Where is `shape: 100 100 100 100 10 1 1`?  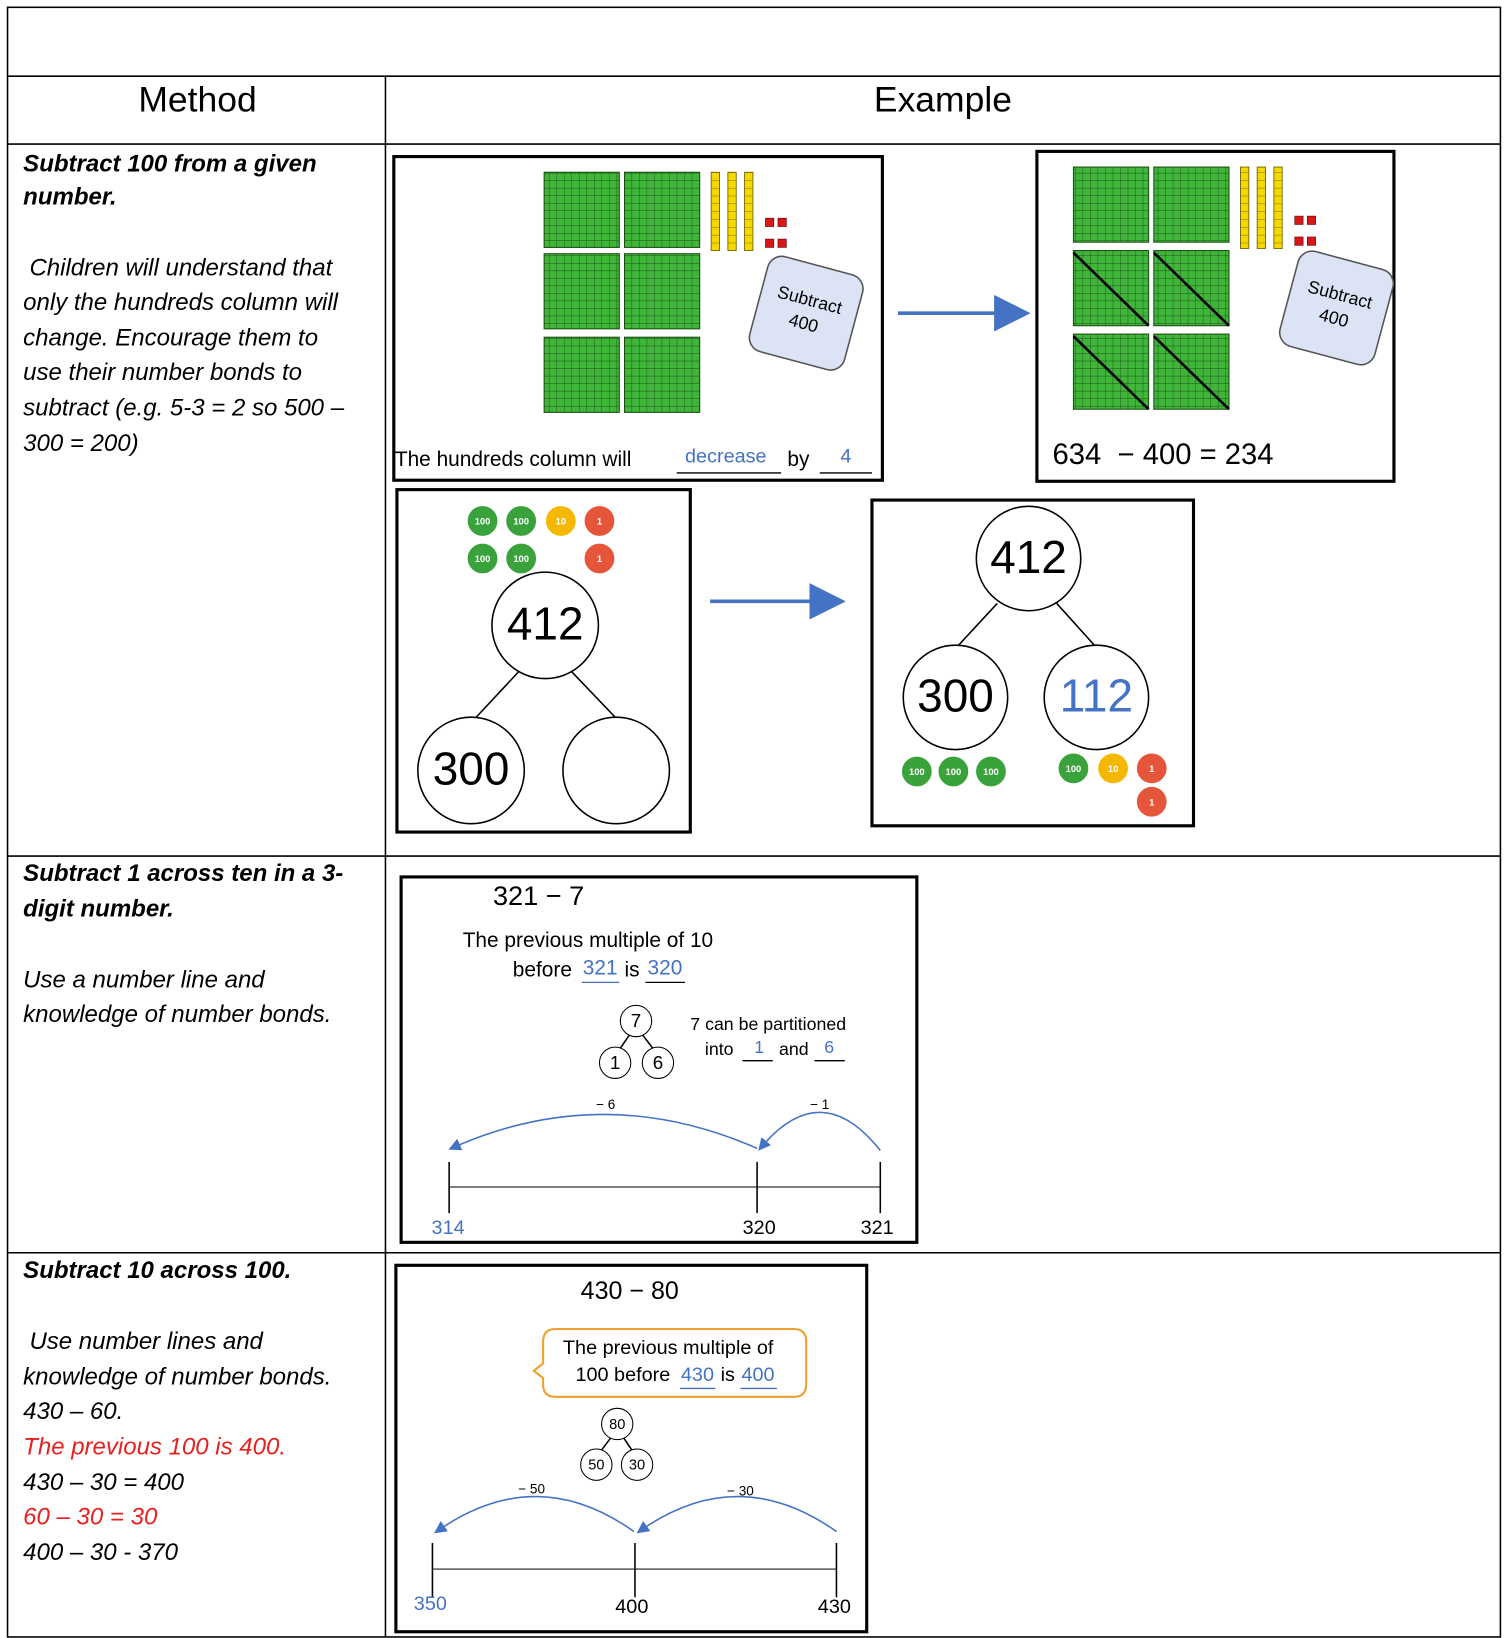
shape: 100 100 100 100 10 1 1 is located at coordinates (1034, 785).